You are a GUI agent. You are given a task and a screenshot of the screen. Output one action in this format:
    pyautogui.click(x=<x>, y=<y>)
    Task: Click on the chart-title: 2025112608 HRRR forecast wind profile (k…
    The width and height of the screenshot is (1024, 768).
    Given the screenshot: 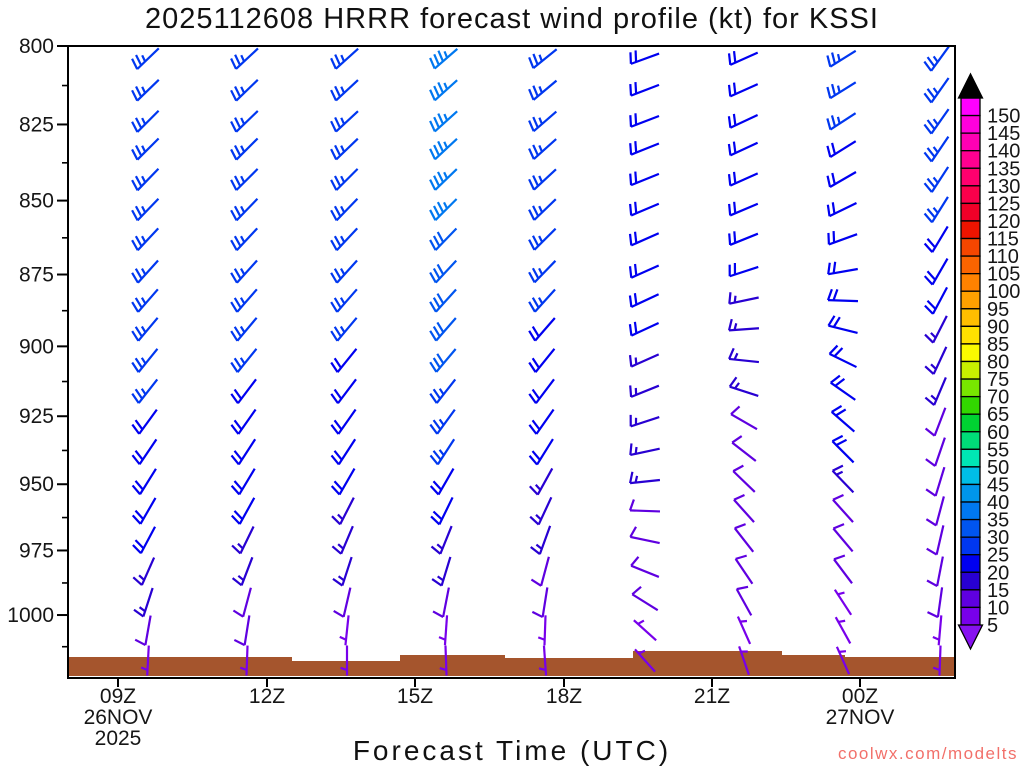 What is the action you would take?
    pyautogui.click(x=512, y=19)
    